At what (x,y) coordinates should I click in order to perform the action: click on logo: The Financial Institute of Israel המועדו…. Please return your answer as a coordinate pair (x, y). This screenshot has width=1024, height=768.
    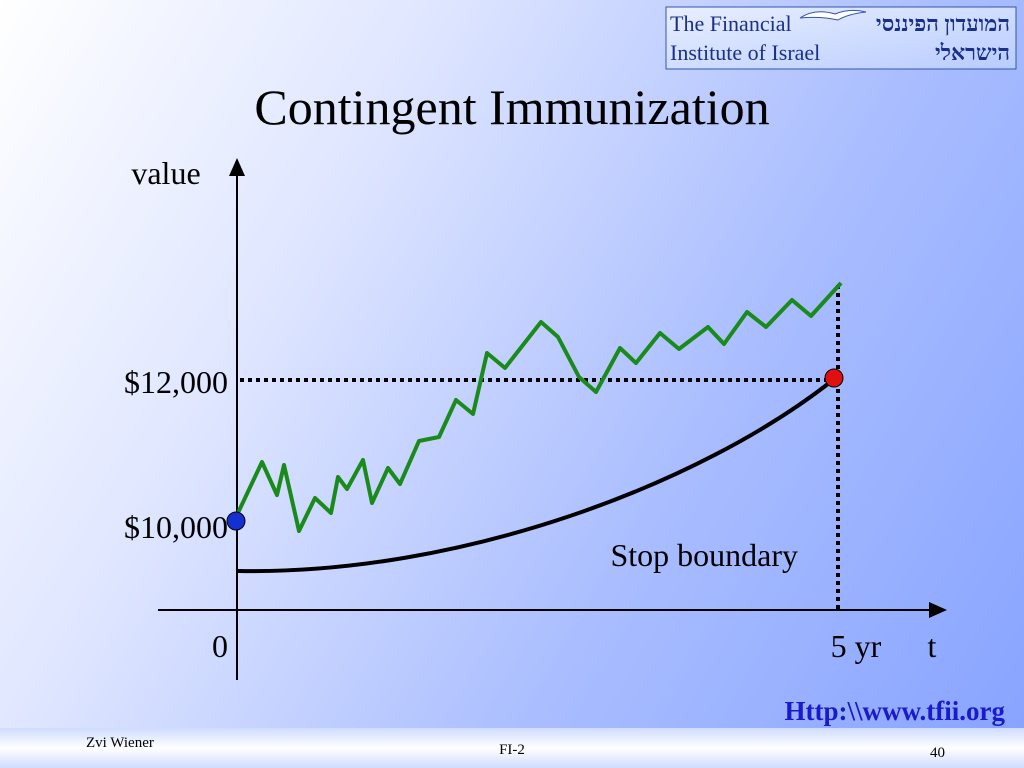
    Looking at the image, I should click on (841, 38).